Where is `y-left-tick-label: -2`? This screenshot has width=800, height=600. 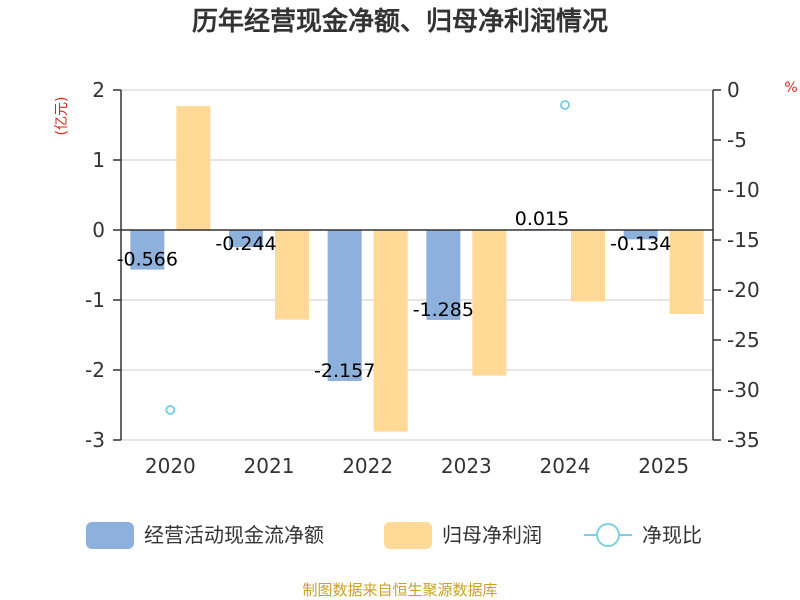 y-left-tick-label: -2 is located at coordinates (95, 370).